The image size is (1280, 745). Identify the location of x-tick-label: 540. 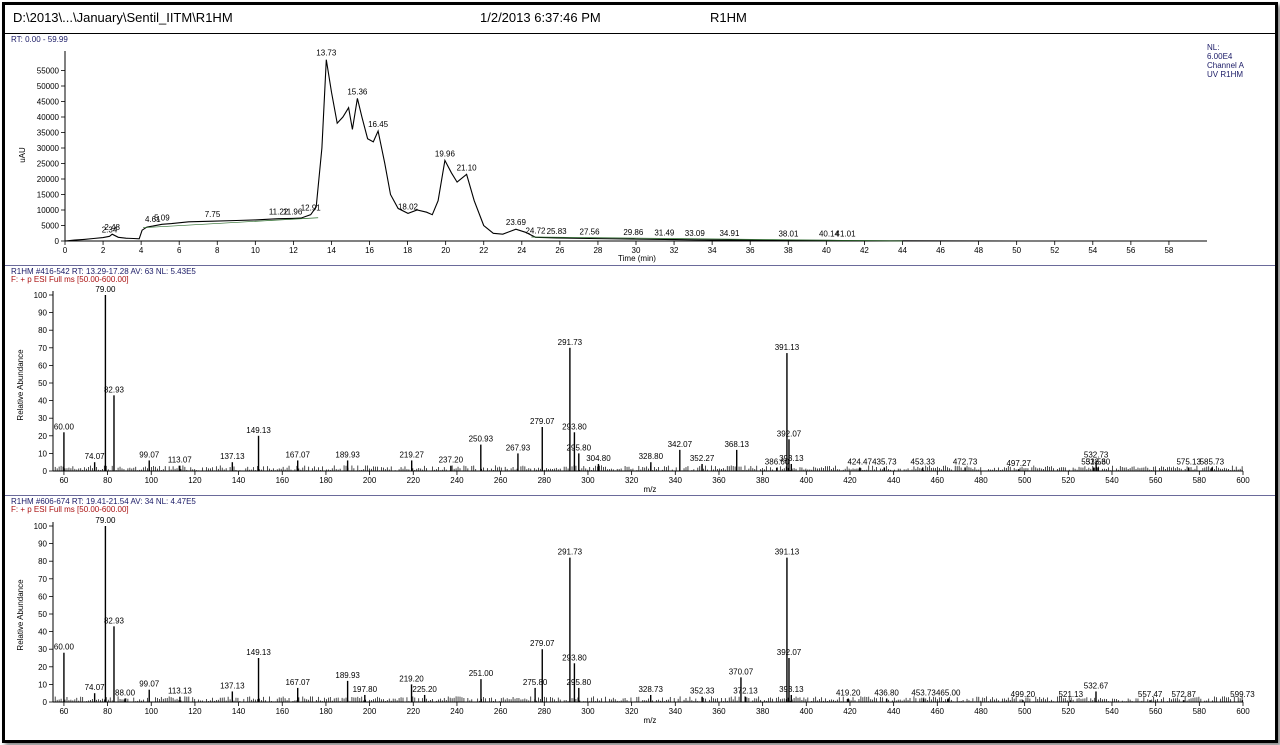
(1112, 480).